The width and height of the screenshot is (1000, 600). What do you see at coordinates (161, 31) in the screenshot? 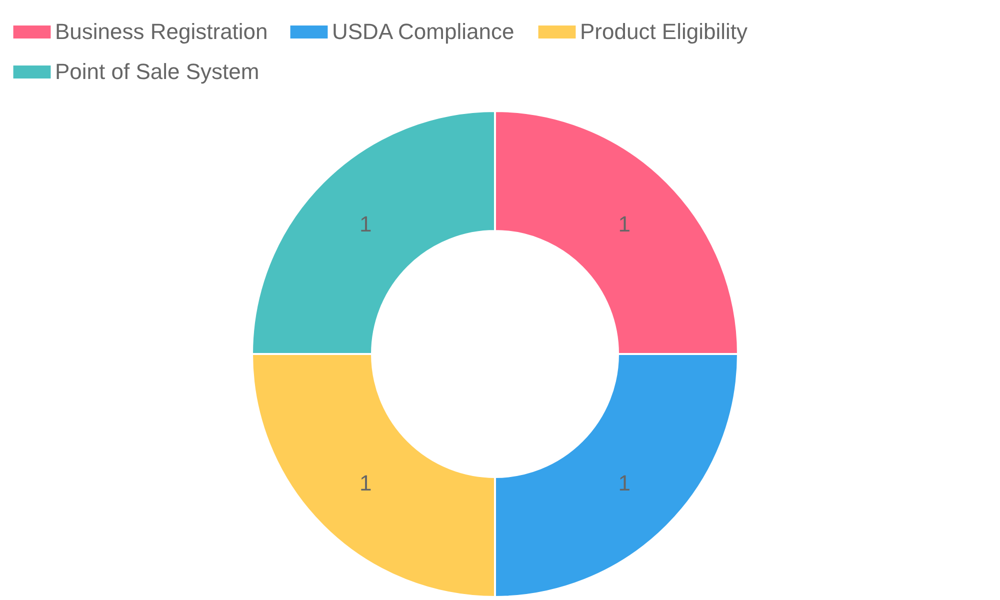
I see `legend-label: Business Registration` at bounding box center [161, 31].